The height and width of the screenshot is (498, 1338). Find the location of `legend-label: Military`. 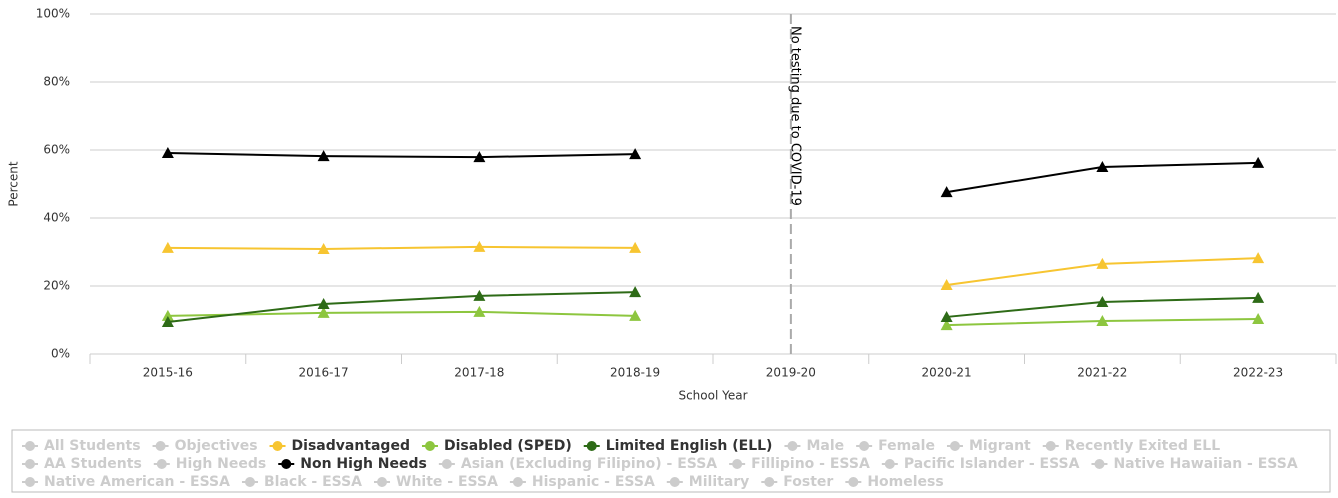

legend-label: Military is located at coordinates (719, 482).